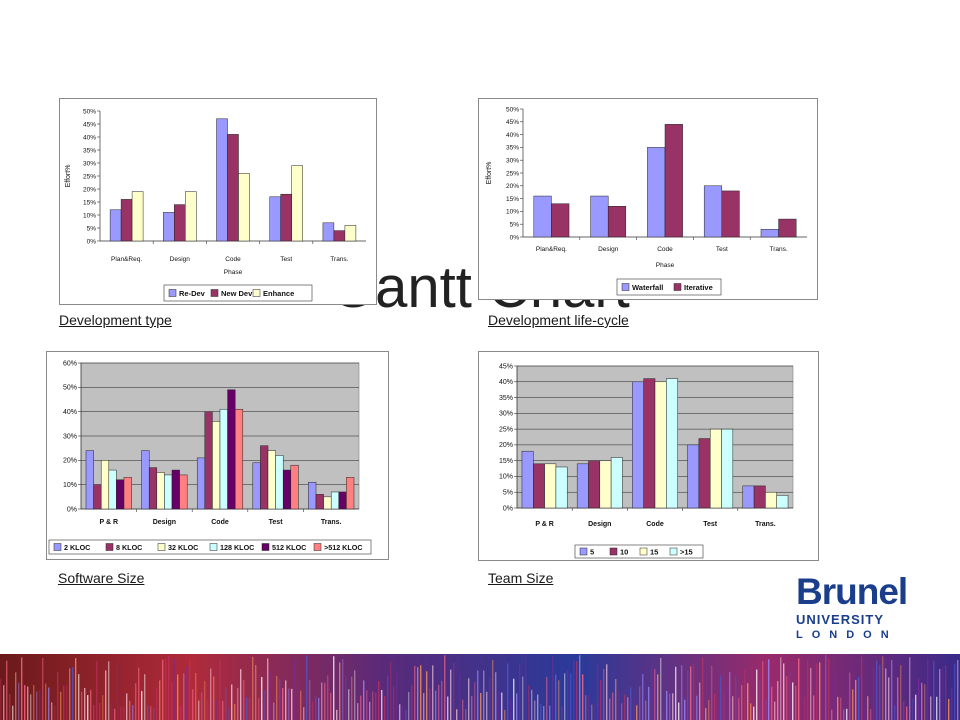 The width and height of the screenshot is (960, 720). I want to click on y-tick-label: 20%, so click(89, 189).